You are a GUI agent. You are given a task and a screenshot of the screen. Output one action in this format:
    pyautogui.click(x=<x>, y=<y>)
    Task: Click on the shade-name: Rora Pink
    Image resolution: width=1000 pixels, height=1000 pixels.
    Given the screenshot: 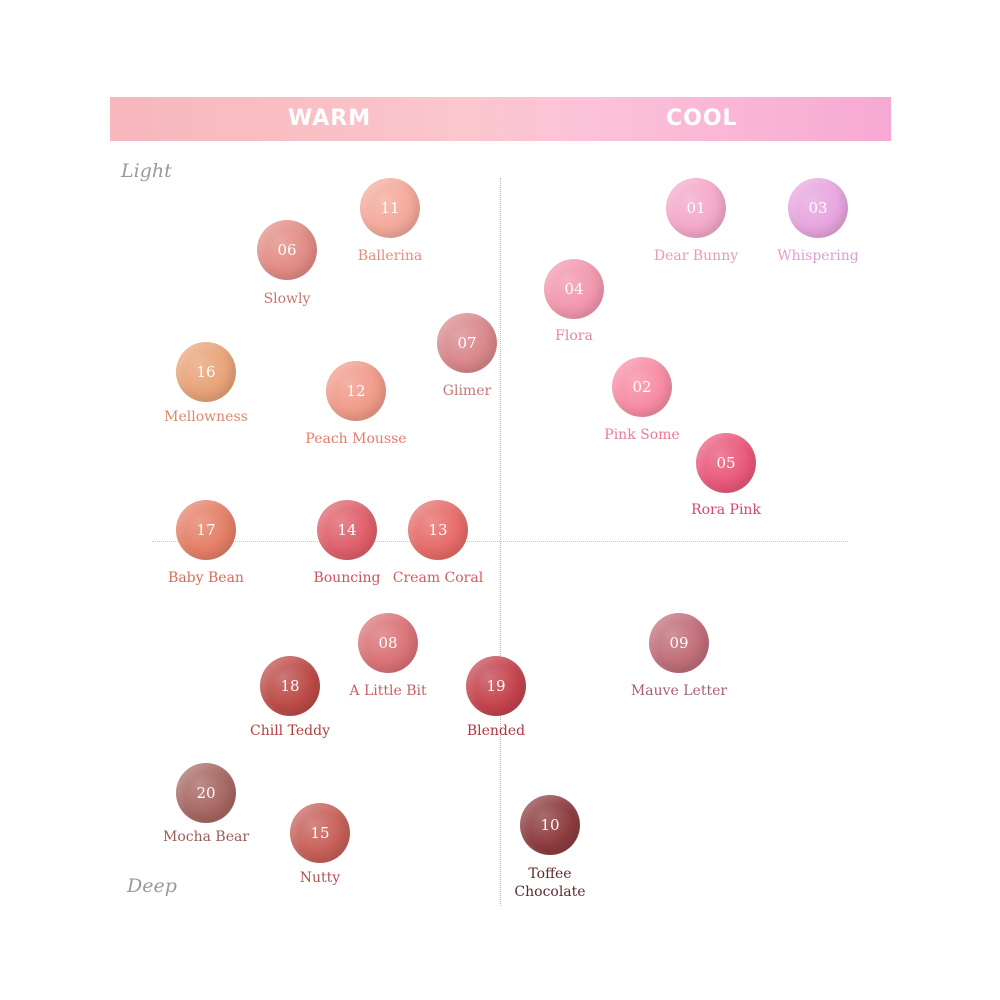 What is the action you would take?
    pyautogui.click(x=726, y=510)
    